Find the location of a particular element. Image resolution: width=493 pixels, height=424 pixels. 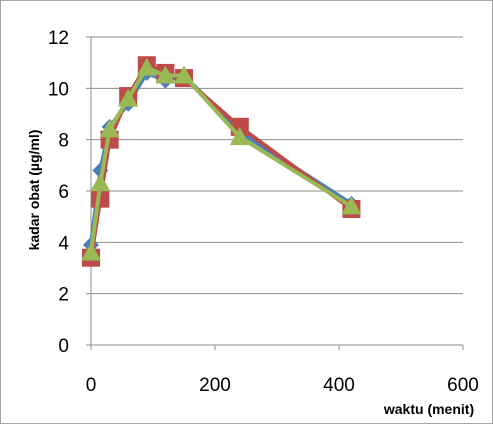

y-axis-title: kadar obat (µg/ml) is located at coordinates (34, 190).